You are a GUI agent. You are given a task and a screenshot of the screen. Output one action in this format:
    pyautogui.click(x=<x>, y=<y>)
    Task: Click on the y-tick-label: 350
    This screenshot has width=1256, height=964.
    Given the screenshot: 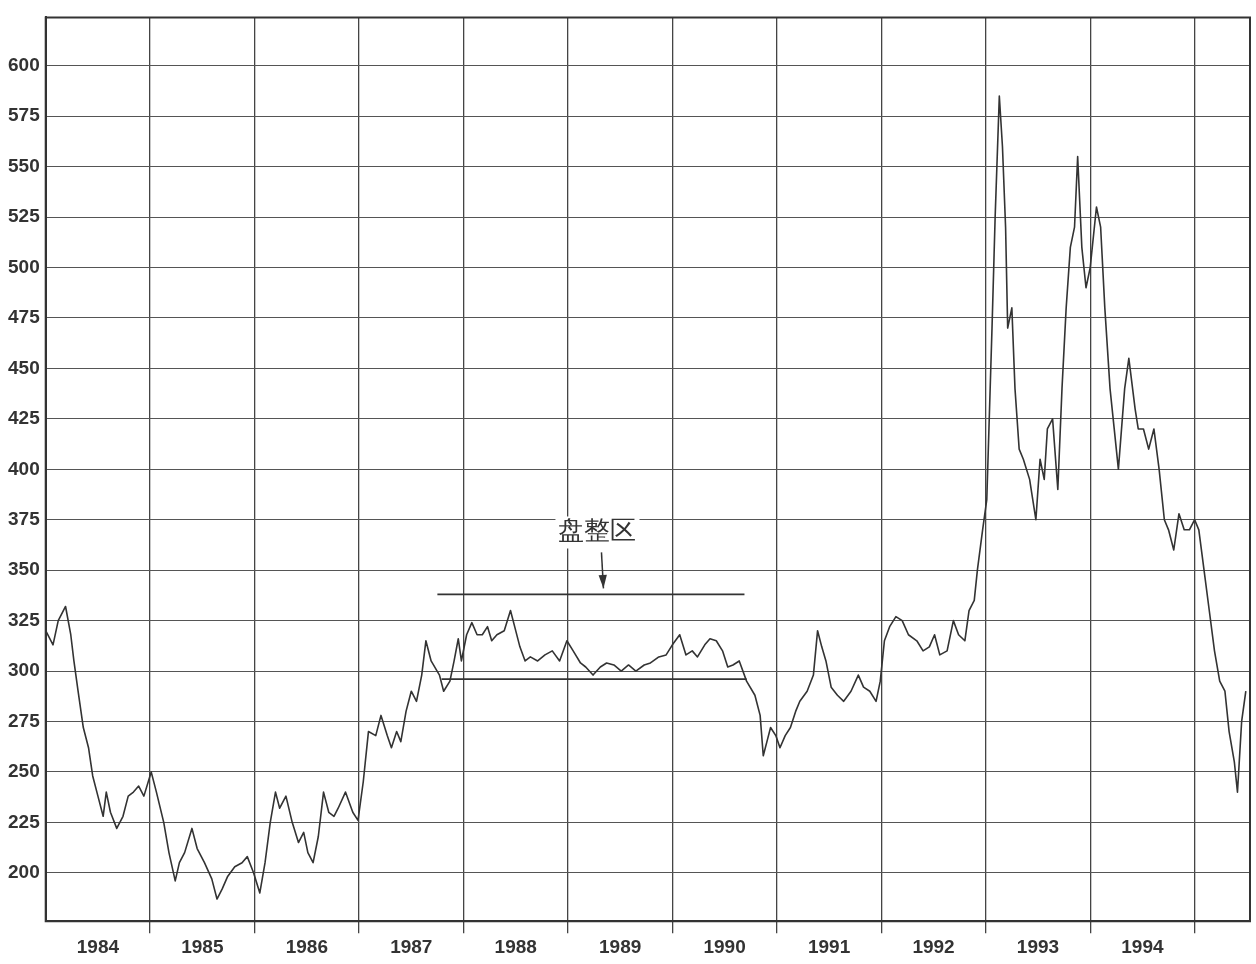 What is the action you would take?
    pyautogui.click(x=24, y=569)
    